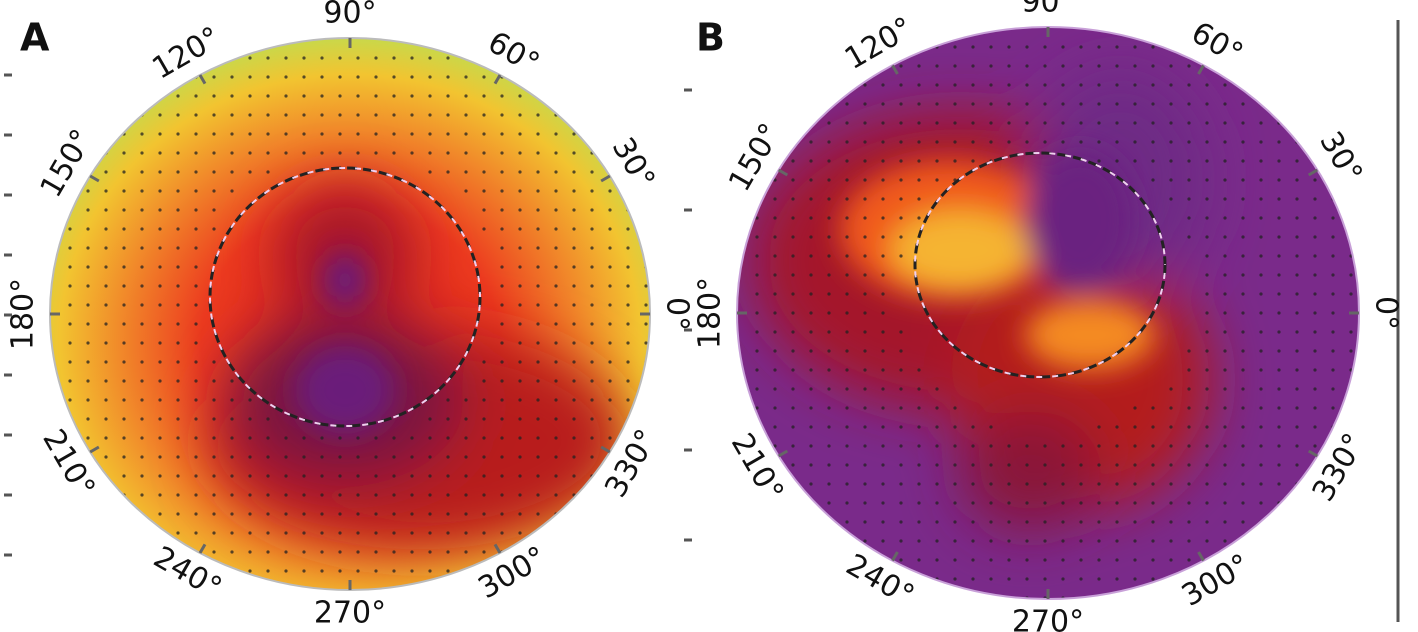 This screenshot has width=1418, height=632. Describe the element at coordinates (94, 178) in the screenshot. I see `tick-mark` at that location.